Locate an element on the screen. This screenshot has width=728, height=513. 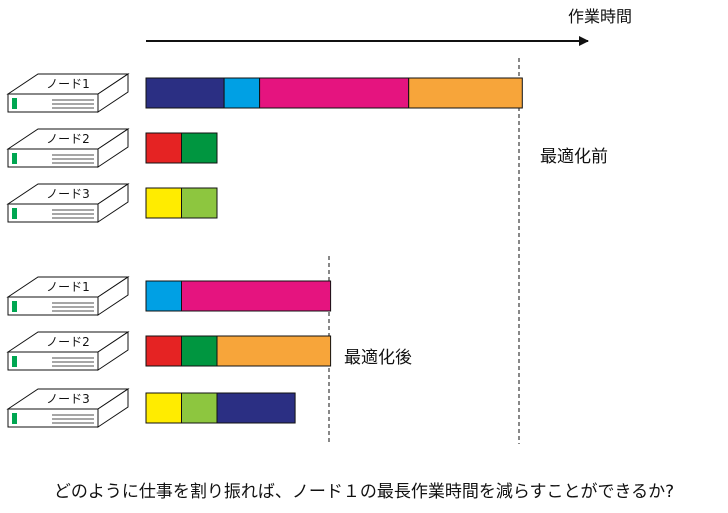
server-node-before-2: ノード2 is located at coordinates (68, 148).